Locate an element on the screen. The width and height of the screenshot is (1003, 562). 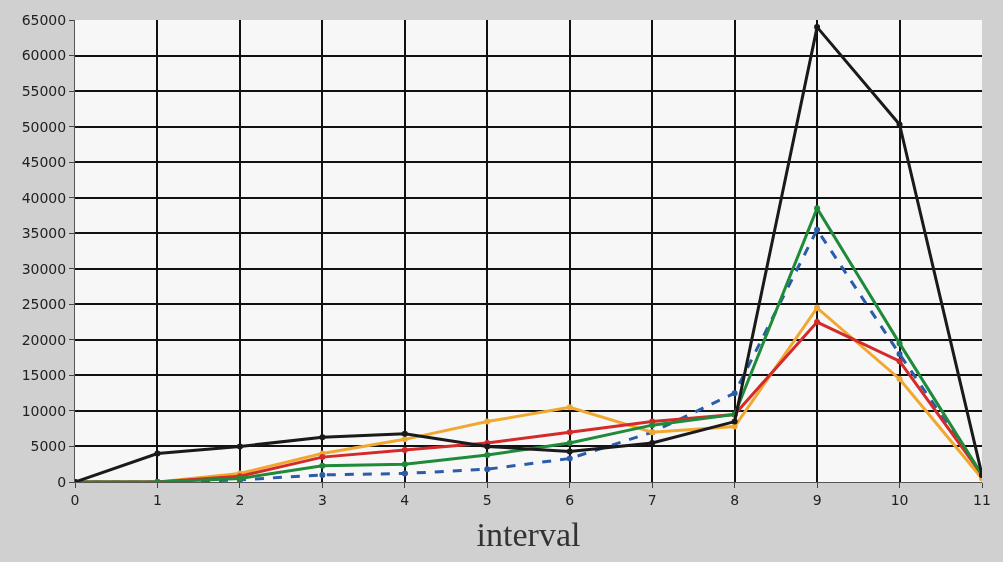
y-tick-label: 60000 is located at coordinates (44, 55).